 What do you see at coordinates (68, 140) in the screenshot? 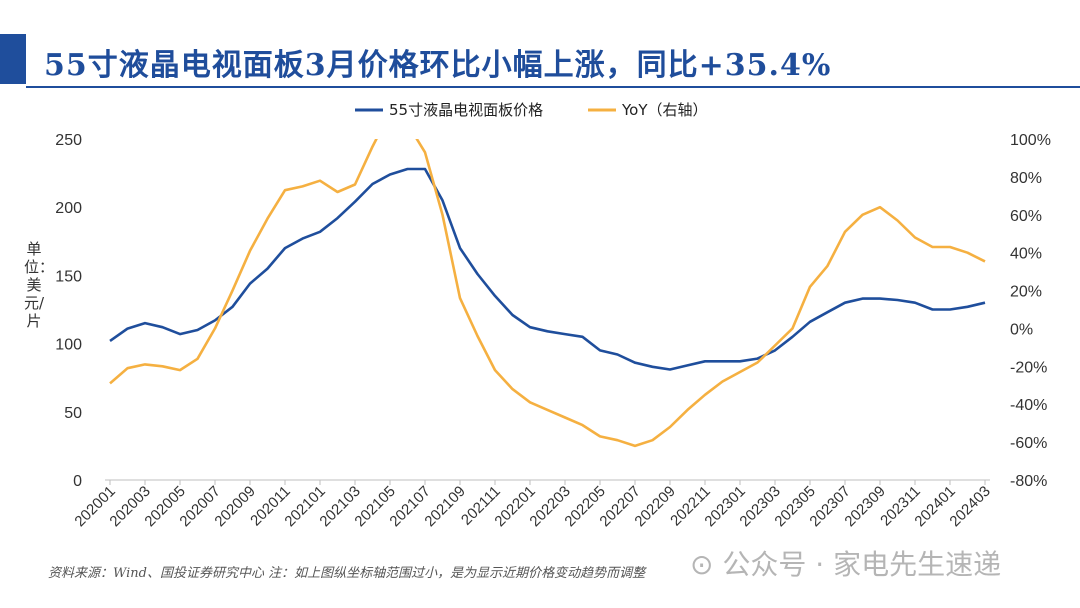
I see `y-tick-label: 250` at bounding box center [68, 140].